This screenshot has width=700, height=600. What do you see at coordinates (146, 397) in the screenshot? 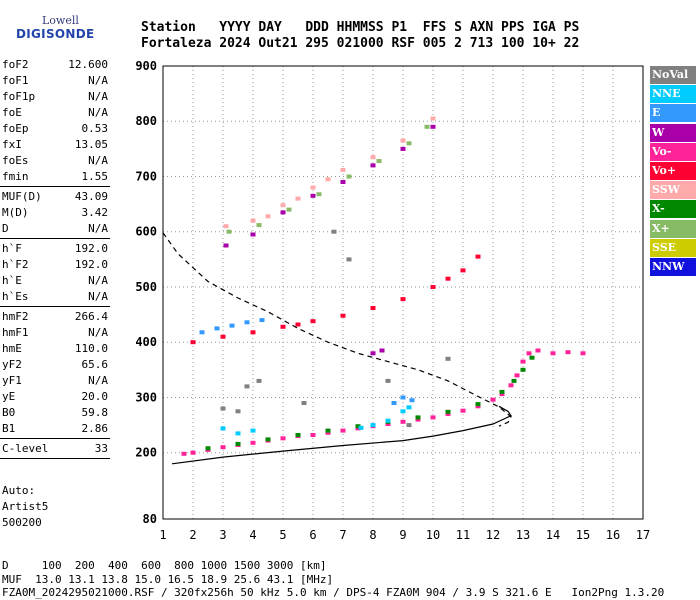
I see `y-tick-label: 300` at bounding box center [146, 397].